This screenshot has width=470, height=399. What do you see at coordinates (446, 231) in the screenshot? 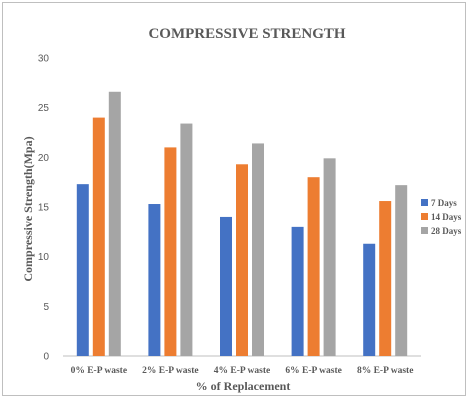
I see `legend-label: 28 Days` at bounding box center [446, 231].